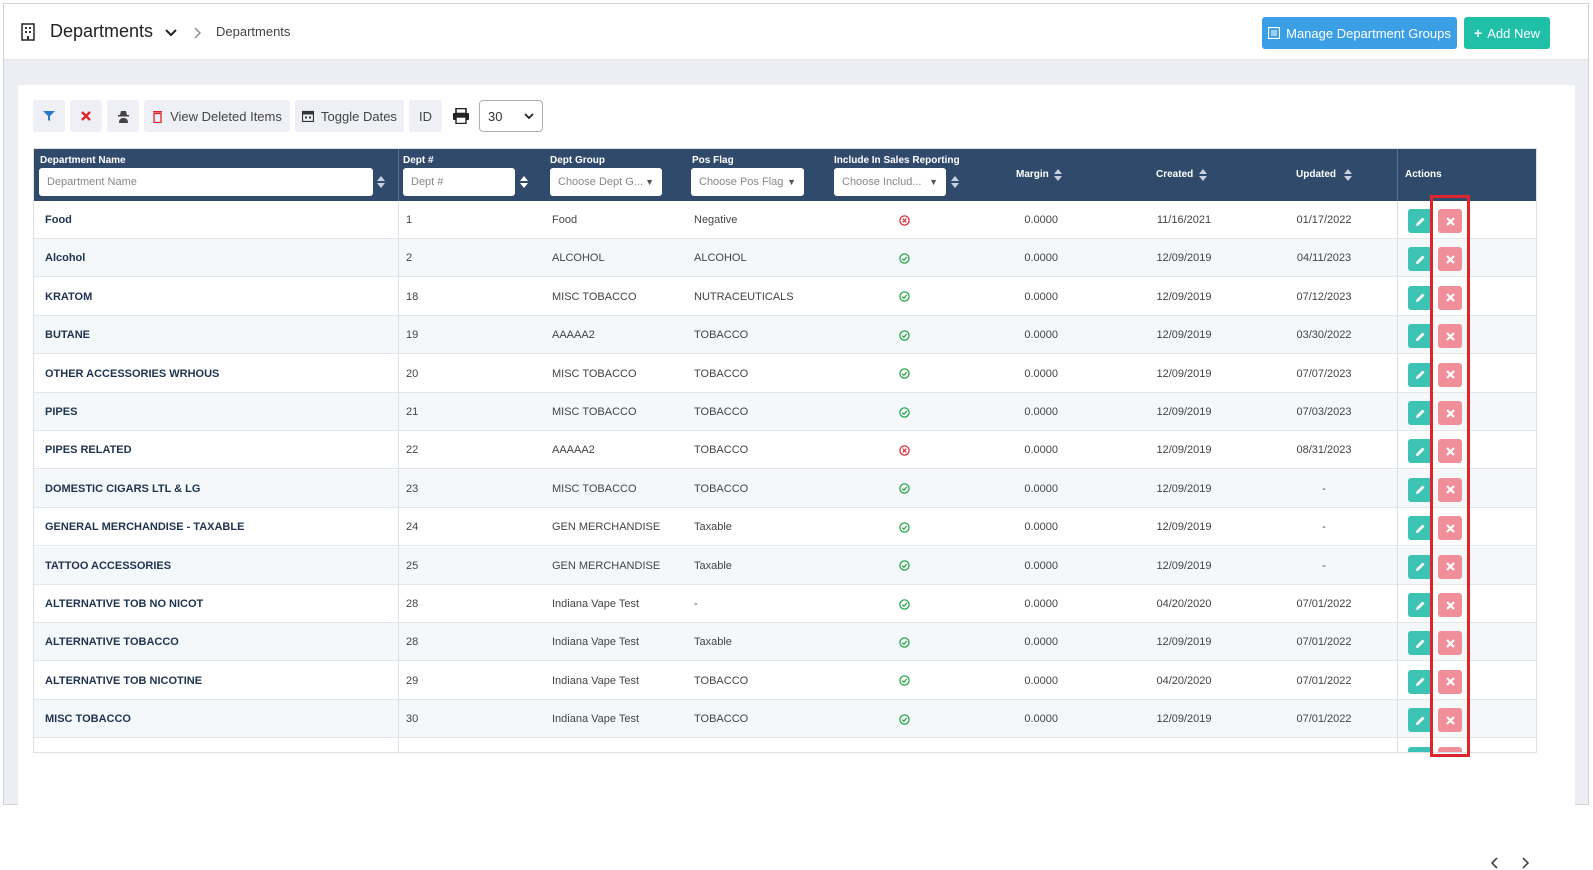  What do you see at coordinates (596, 642) in the screenshot?
I see `cell-group: Indiana Vape Test` at bounding box center [596, 642].